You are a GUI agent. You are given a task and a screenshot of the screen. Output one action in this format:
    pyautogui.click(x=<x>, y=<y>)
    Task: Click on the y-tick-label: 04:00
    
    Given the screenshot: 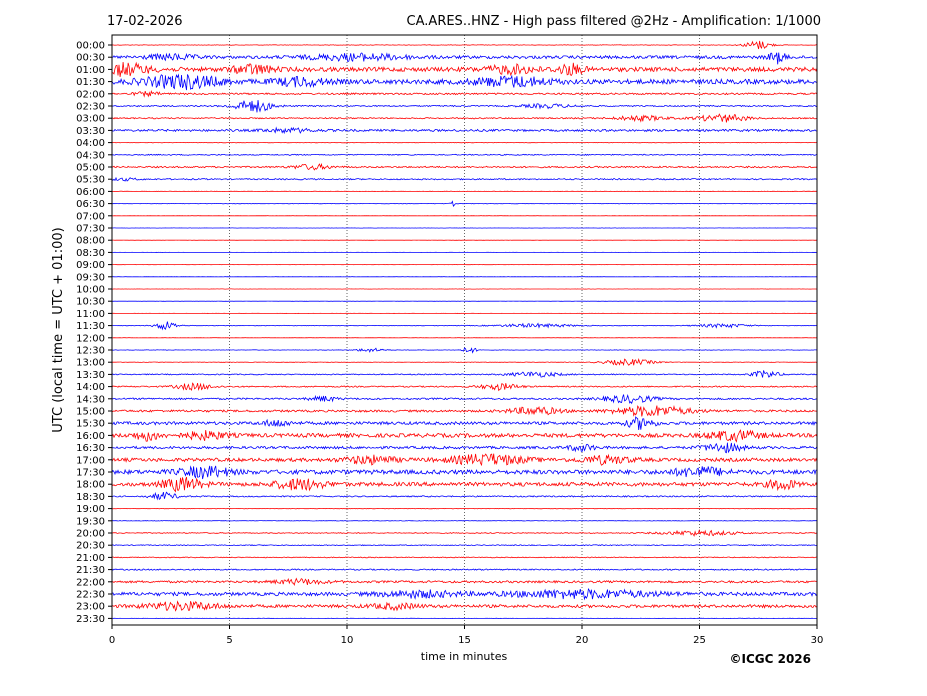 What is the action you would take?
    pyautogui.click(x=90, y=143)
    